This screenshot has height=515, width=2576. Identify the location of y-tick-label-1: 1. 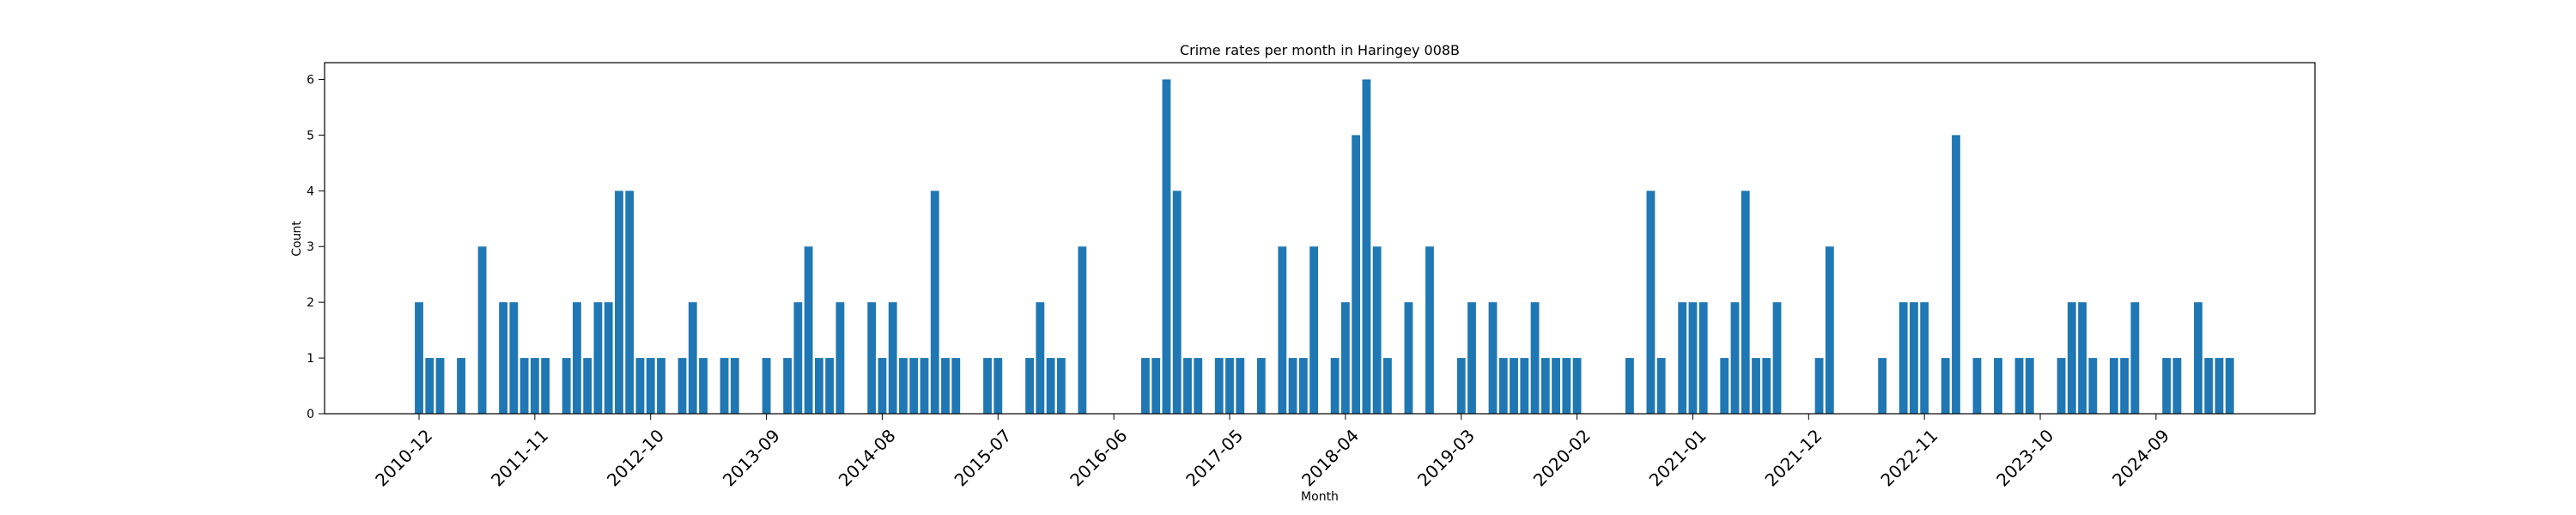
(311, 359).